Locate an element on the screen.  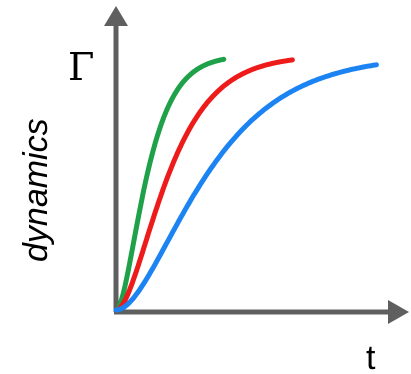
x-axis-label: t is located at coordinates (371, 356).